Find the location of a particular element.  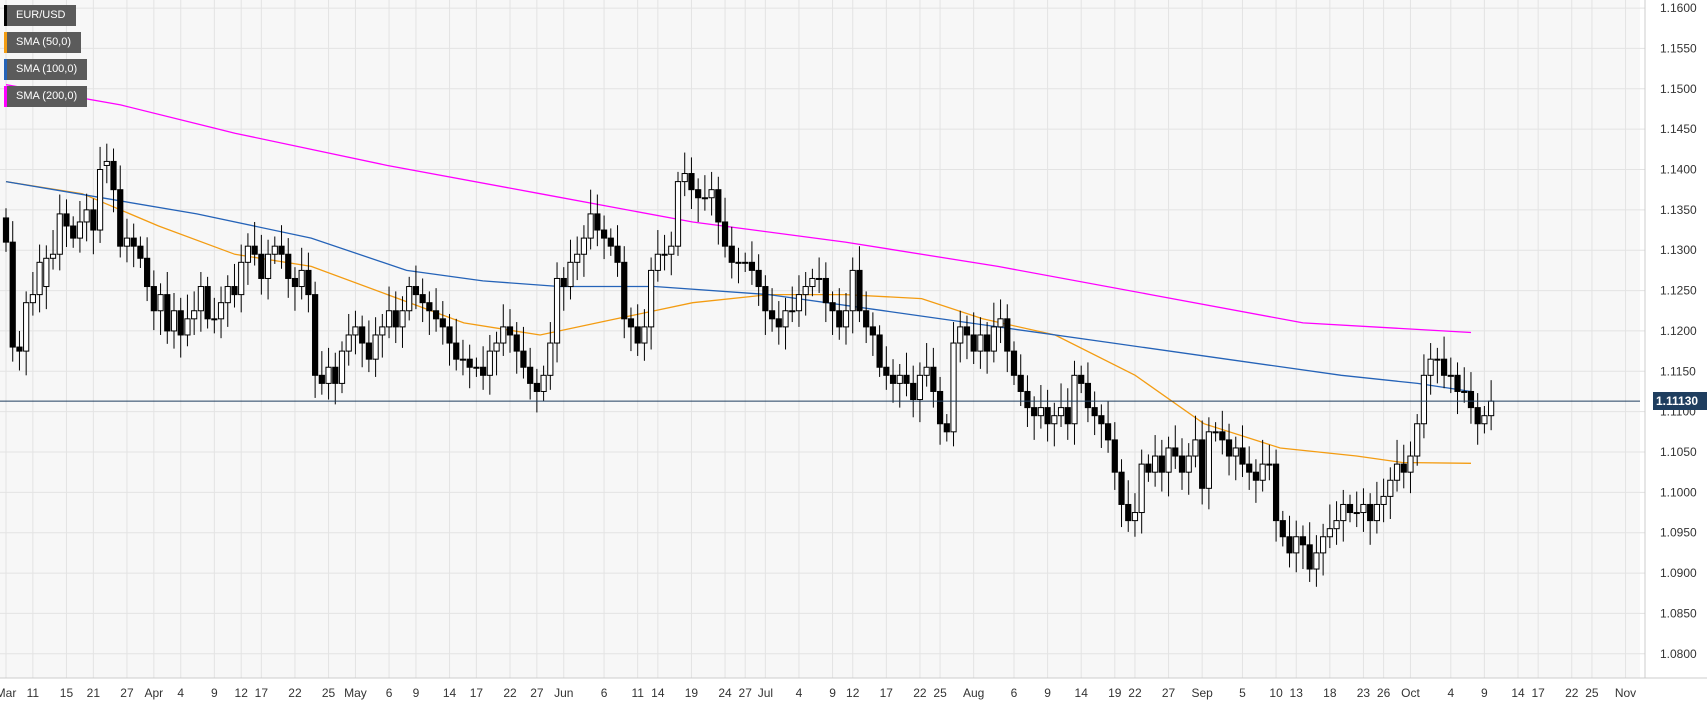

x-tick-label: Oct is located at coordinates (1410, 693).